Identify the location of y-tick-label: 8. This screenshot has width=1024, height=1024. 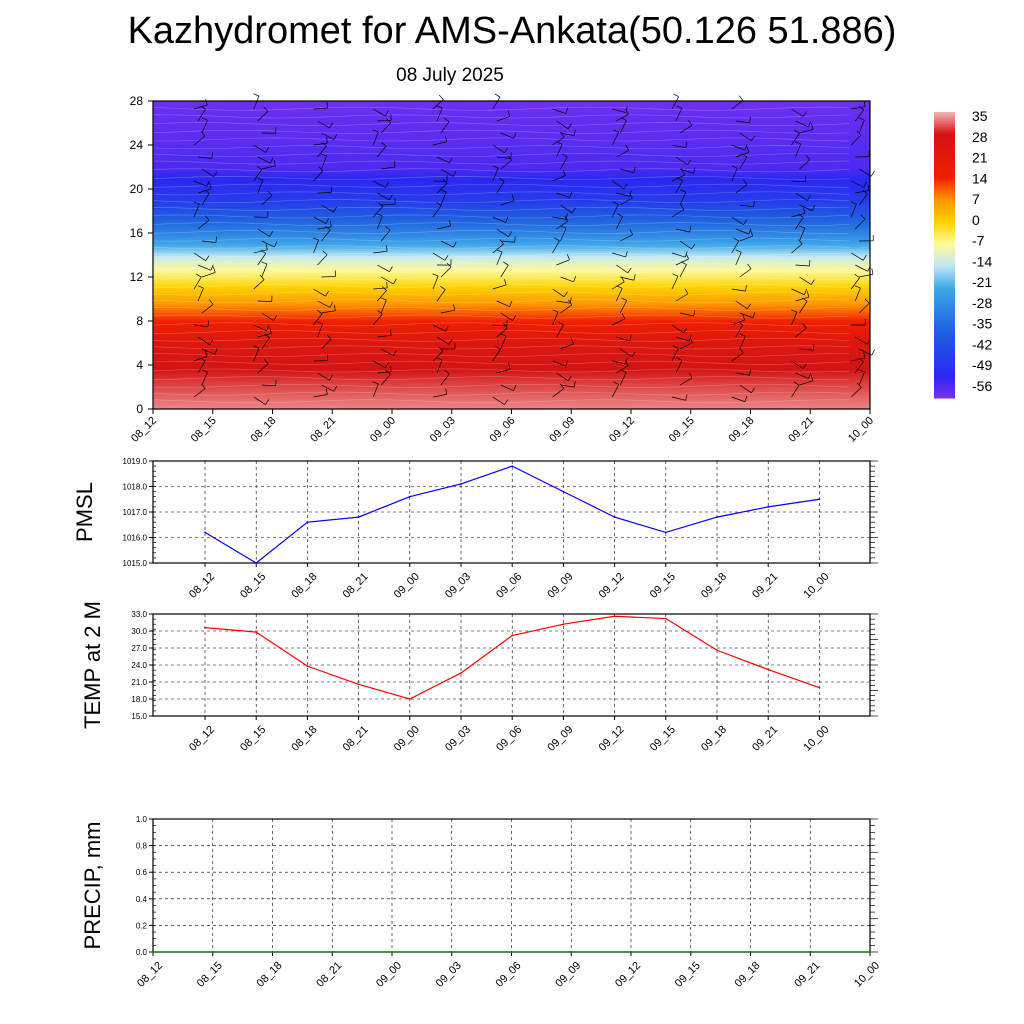
(139, 321).